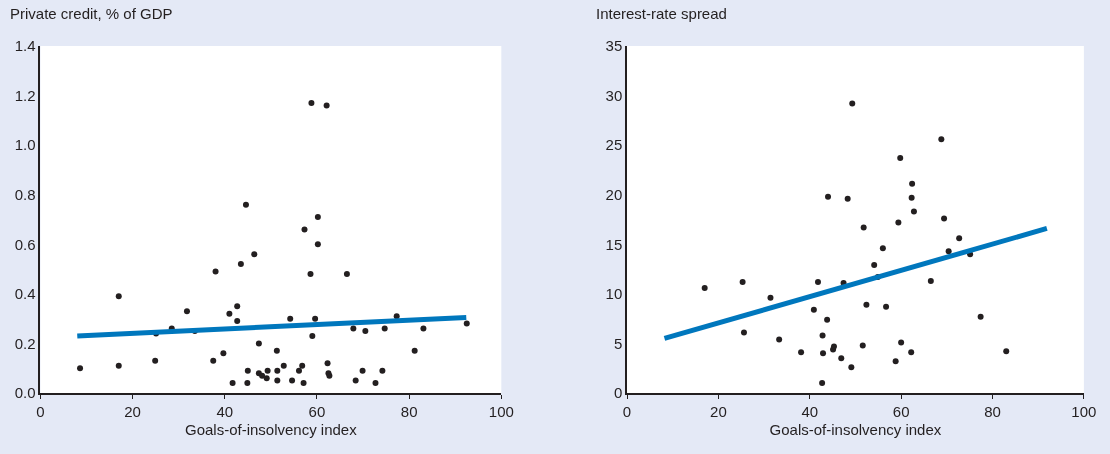 The height and width of the screenshot is (454, 1110). Describe the element at coordinates (25, 343) in the screenshot. I see `y-tick-label: 0.2` at that location.